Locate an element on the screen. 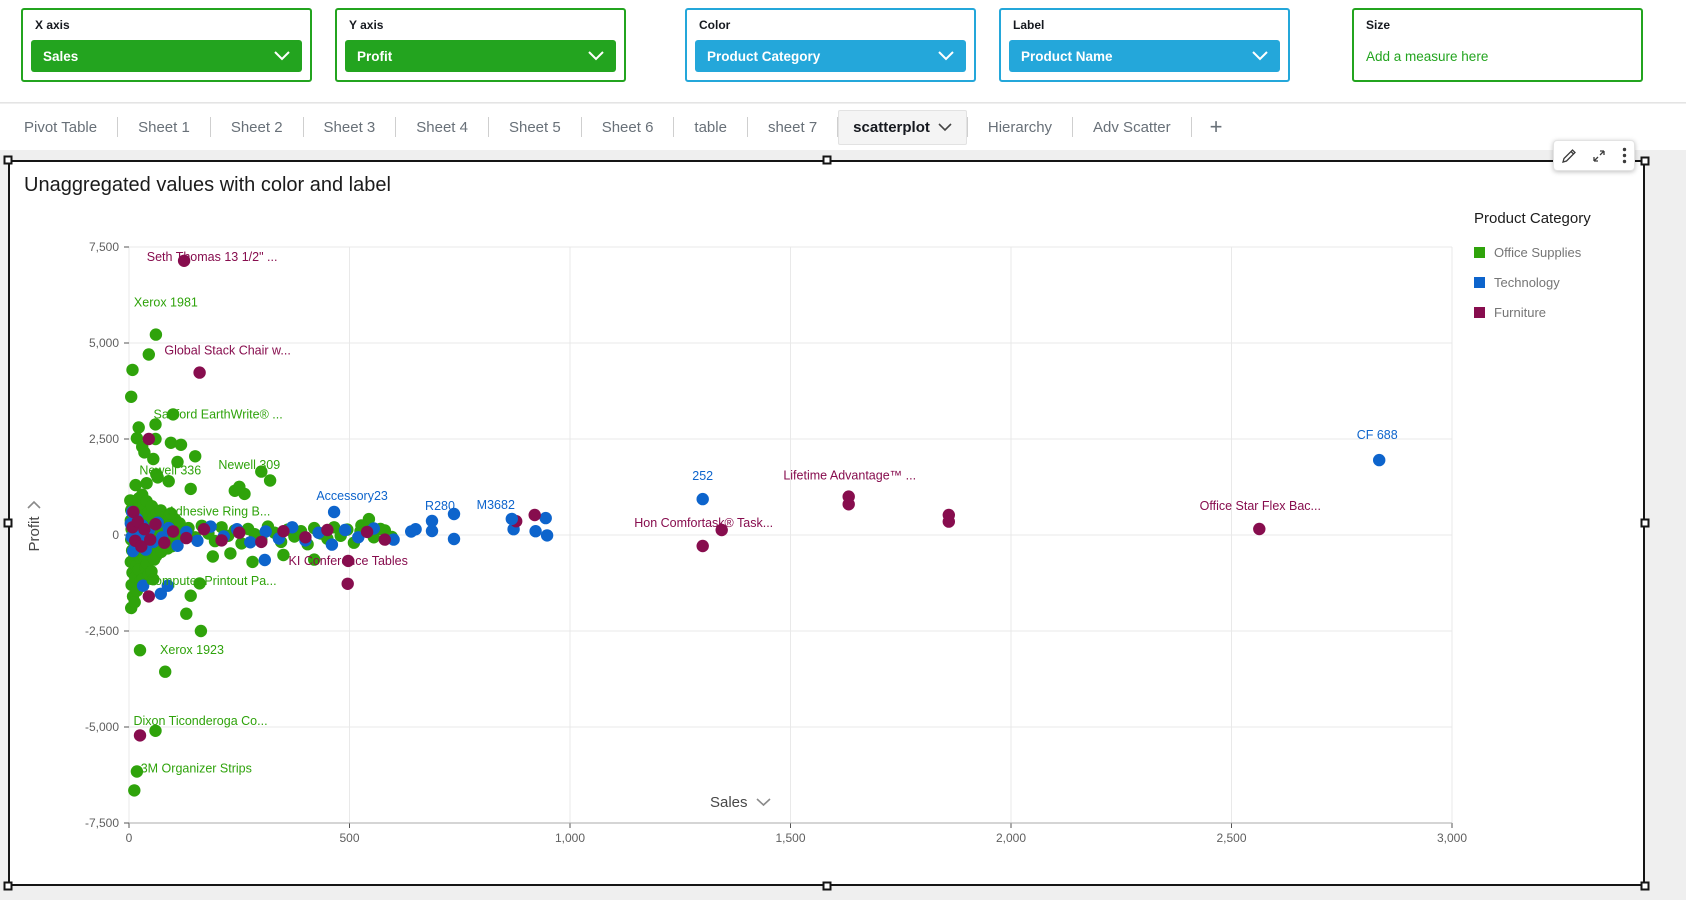 The image size is (1686, 900). tab-sheet-3: Sheet 3 is located at coordinates (350, 127).